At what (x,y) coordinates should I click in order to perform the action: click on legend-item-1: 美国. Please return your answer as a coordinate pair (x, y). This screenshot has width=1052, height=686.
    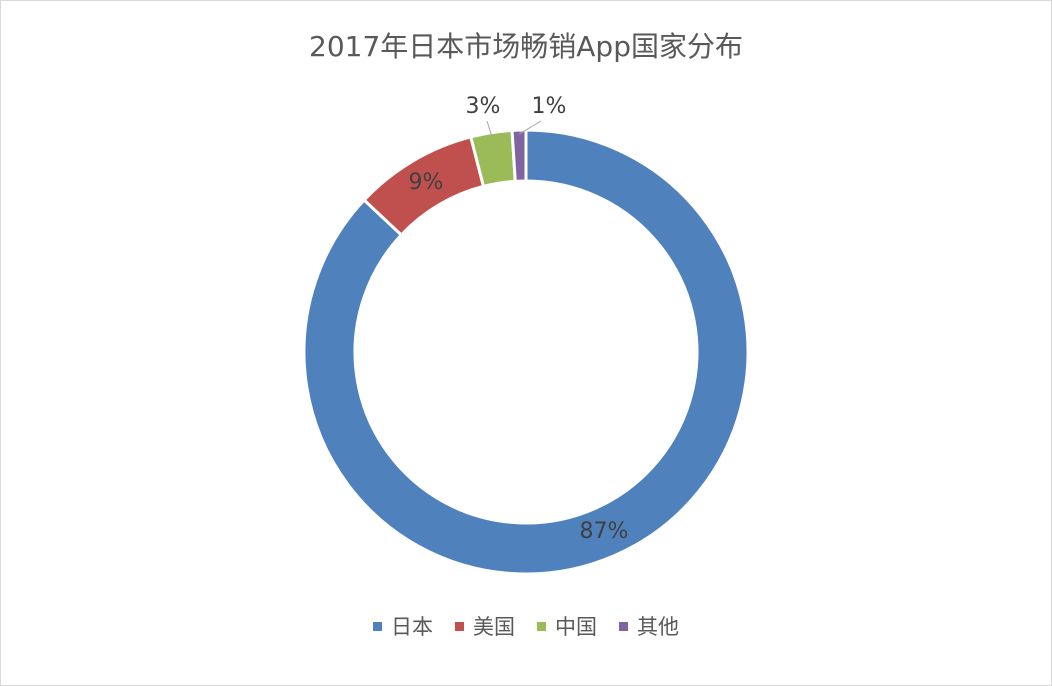
    Looking at the image, I should click on (485, 626).